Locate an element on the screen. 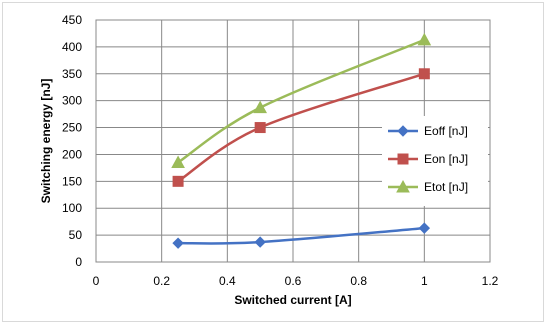 This screenshot has width=548, height=325. x-tick-label: 0 is located at coordinates (96, 281).